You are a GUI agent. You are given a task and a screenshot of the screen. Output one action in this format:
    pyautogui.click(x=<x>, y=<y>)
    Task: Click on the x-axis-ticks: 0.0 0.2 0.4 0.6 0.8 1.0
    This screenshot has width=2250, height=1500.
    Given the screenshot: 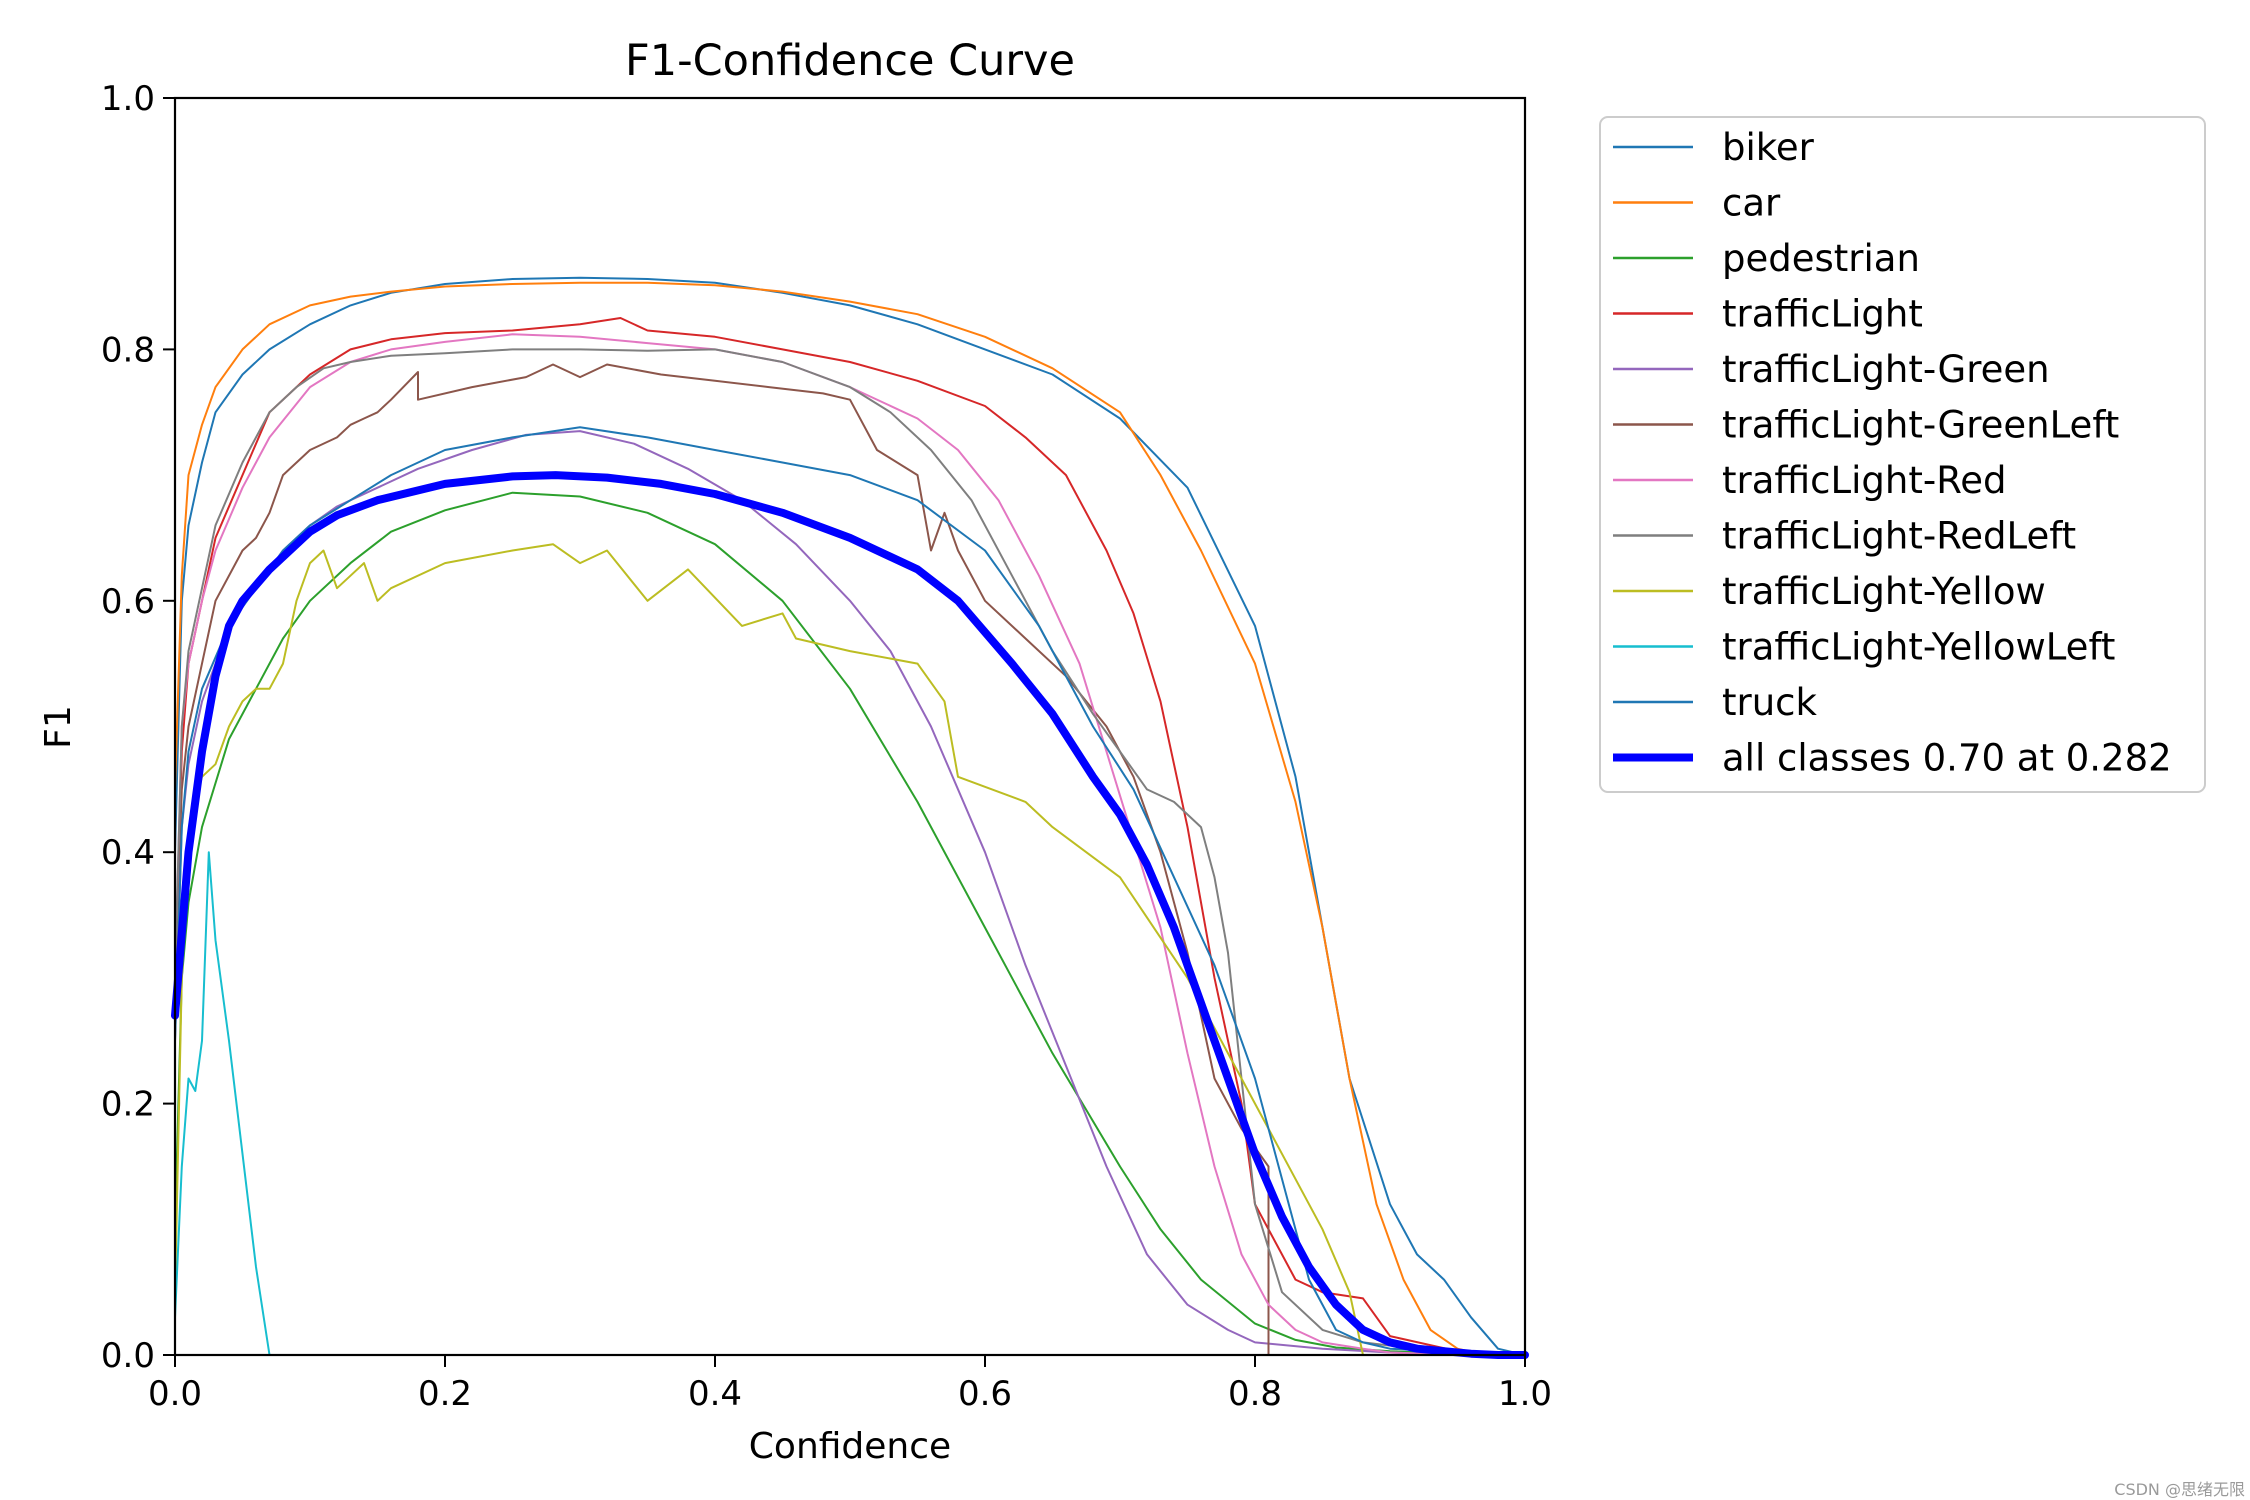 What is the action you would take?
    pyautogui.click(x=850, y=1384)
    